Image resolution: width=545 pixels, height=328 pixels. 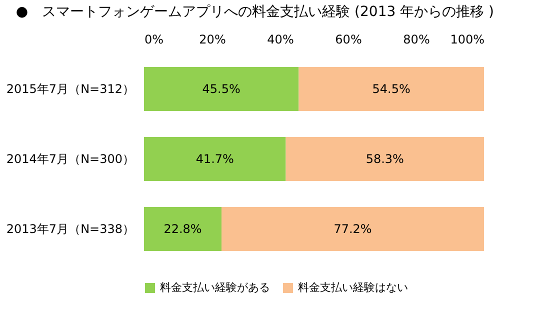 What do you see at coordinates (353, 229) in the screenshot?
I see `data-label: 77.2%` at bounding box center [353, 229].